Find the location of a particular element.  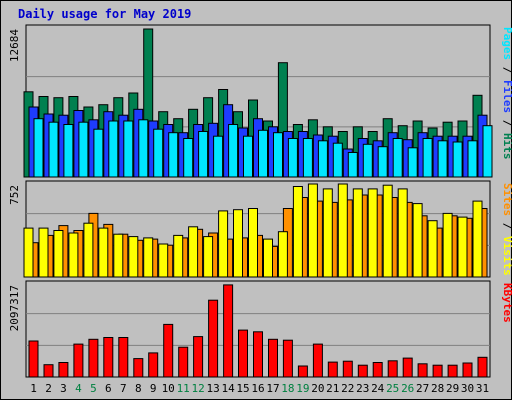

x-axis-day-label: 4 is located at coordinates (78, 388).